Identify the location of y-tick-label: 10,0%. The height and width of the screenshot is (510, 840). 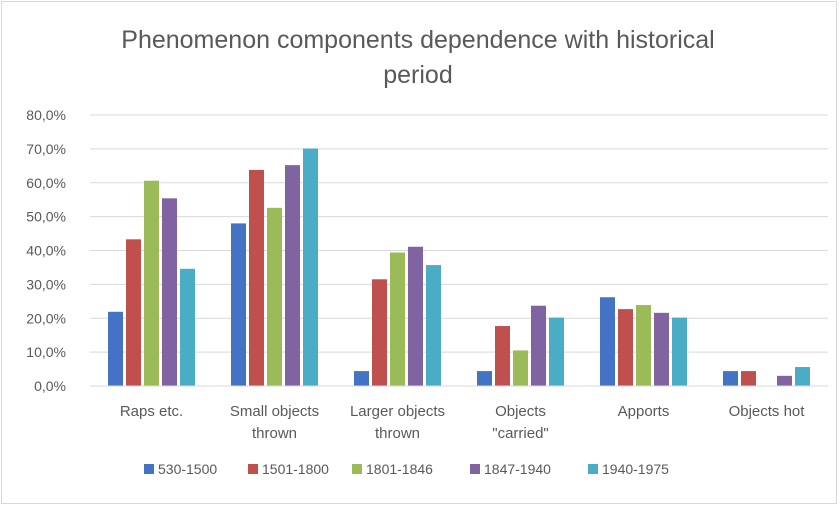
(46, 352).